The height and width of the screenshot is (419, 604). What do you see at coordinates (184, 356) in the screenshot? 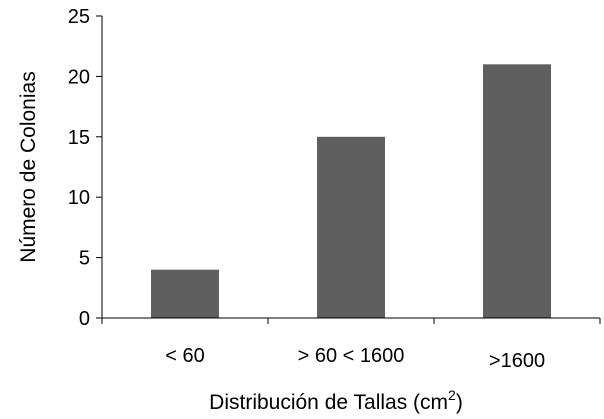
I see `x-tick-label: < 60` at bounding box center [184, 356].